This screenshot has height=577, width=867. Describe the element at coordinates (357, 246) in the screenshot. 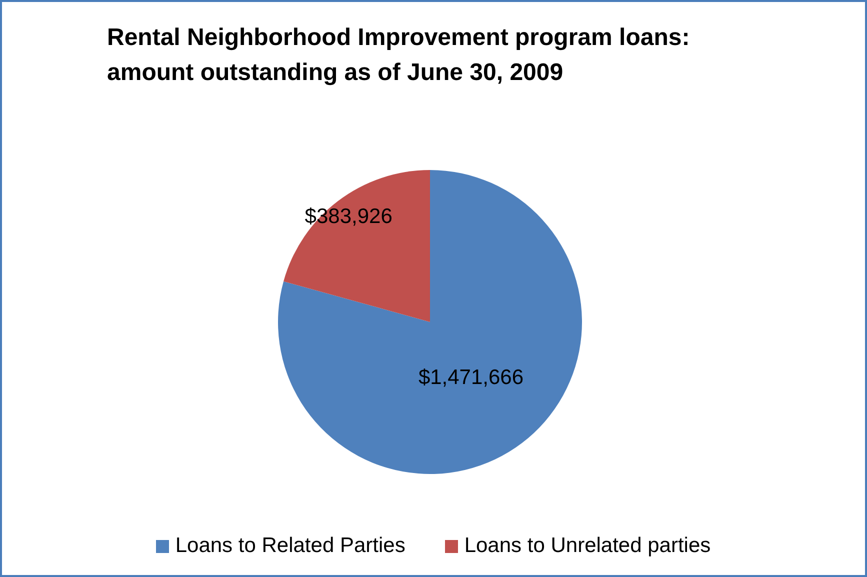

I see `pie-slice` at that location.